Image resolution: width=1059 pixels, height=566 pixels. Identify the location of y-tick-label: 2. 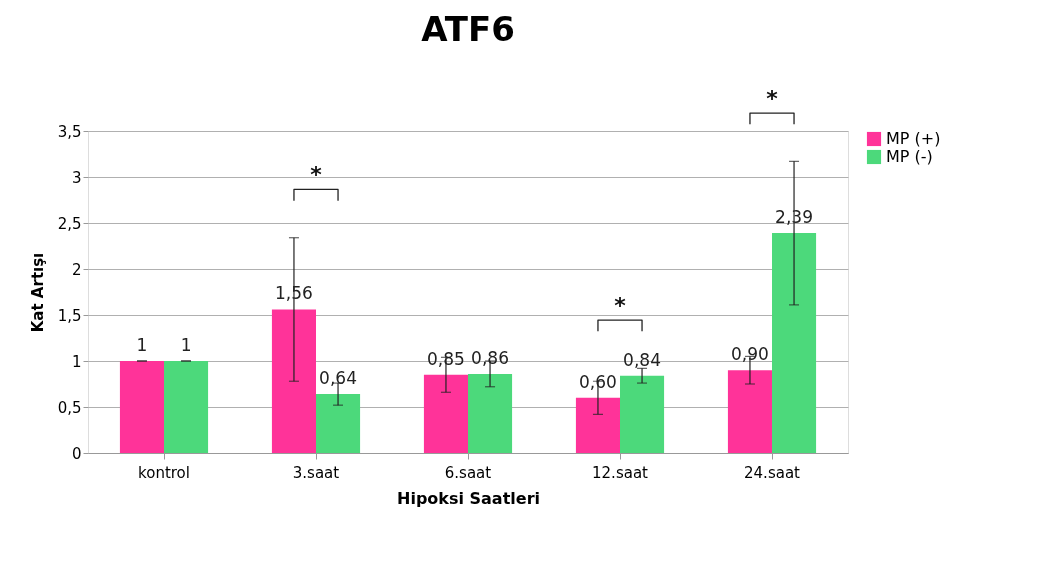
(76, 269).